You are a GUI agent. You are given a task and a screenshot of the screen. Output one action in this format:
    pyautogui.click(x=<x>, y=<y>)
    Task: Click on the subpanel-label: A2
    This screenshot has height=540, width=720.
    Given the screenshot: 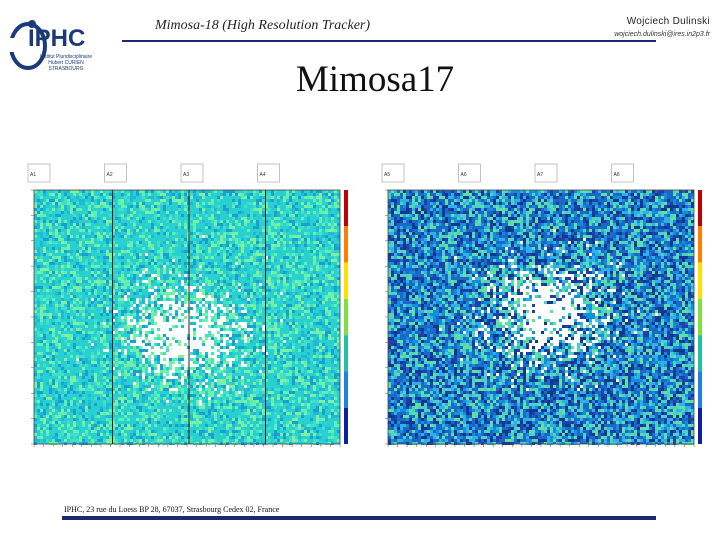 What is the action you would take?
    pyautogui.click(x=110, y=175)
    